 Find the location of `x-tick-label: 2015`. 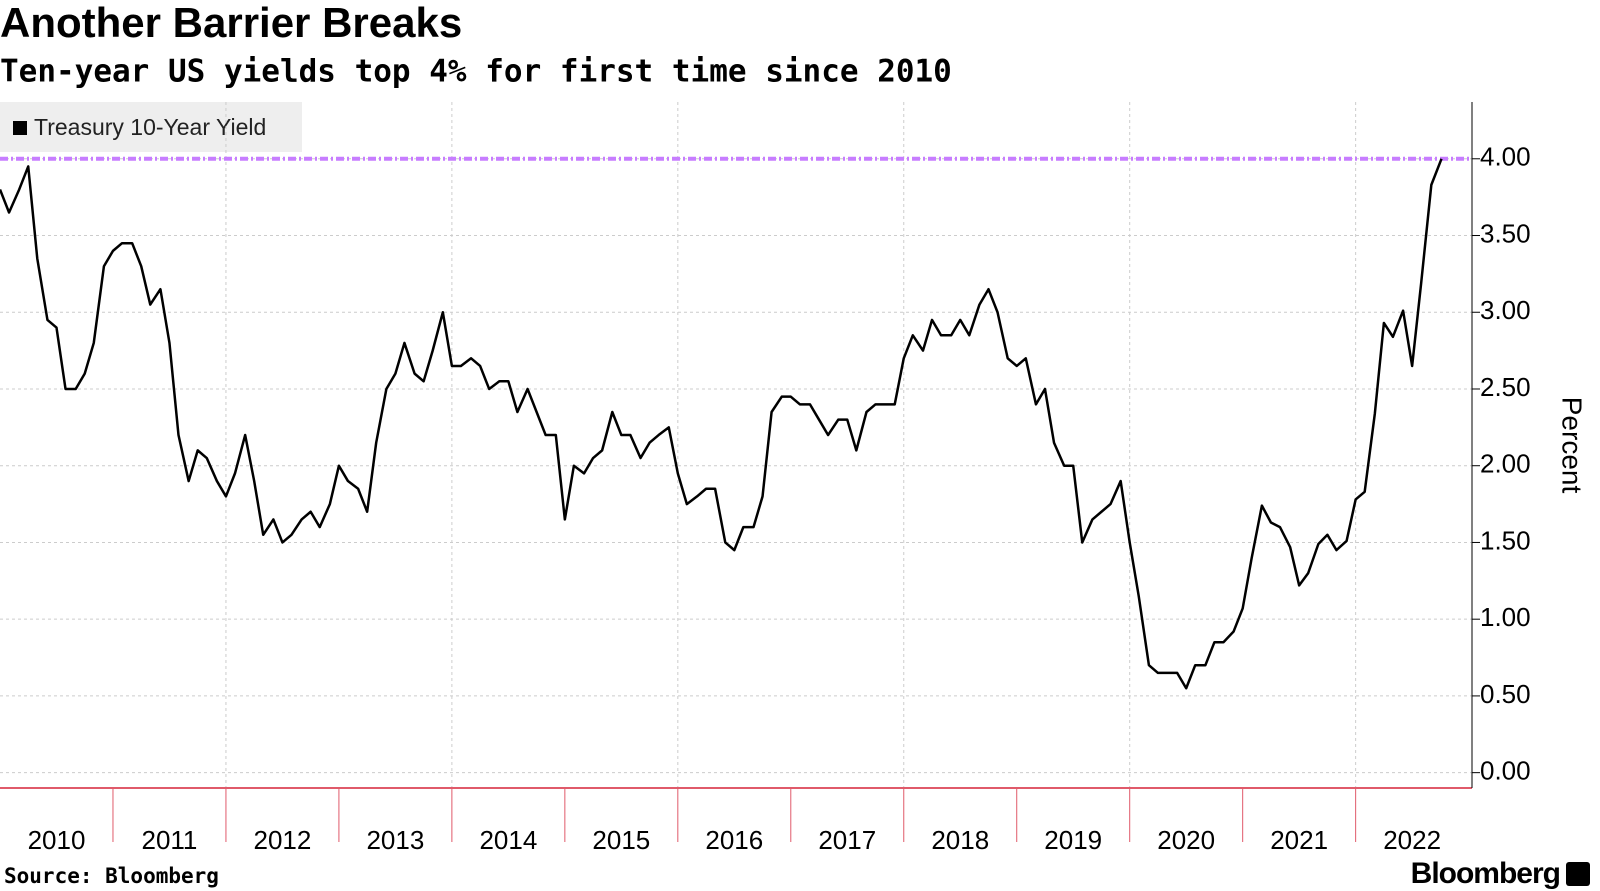

x-tick-label: 2015 is located at coordinates (621, 840).